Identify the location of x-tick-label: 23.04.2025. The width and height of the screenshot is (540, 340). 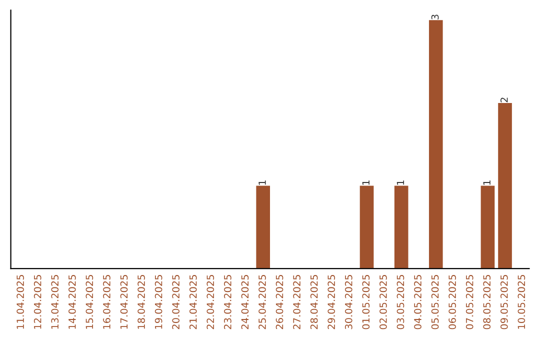
(228, 302).